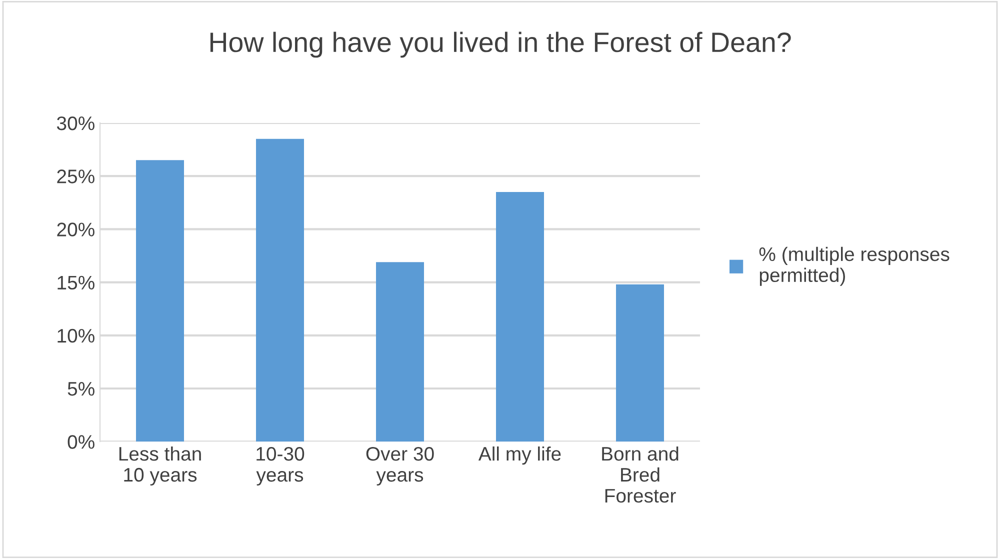  I want to click on y-tick-label: 0%, so click(81, 442).